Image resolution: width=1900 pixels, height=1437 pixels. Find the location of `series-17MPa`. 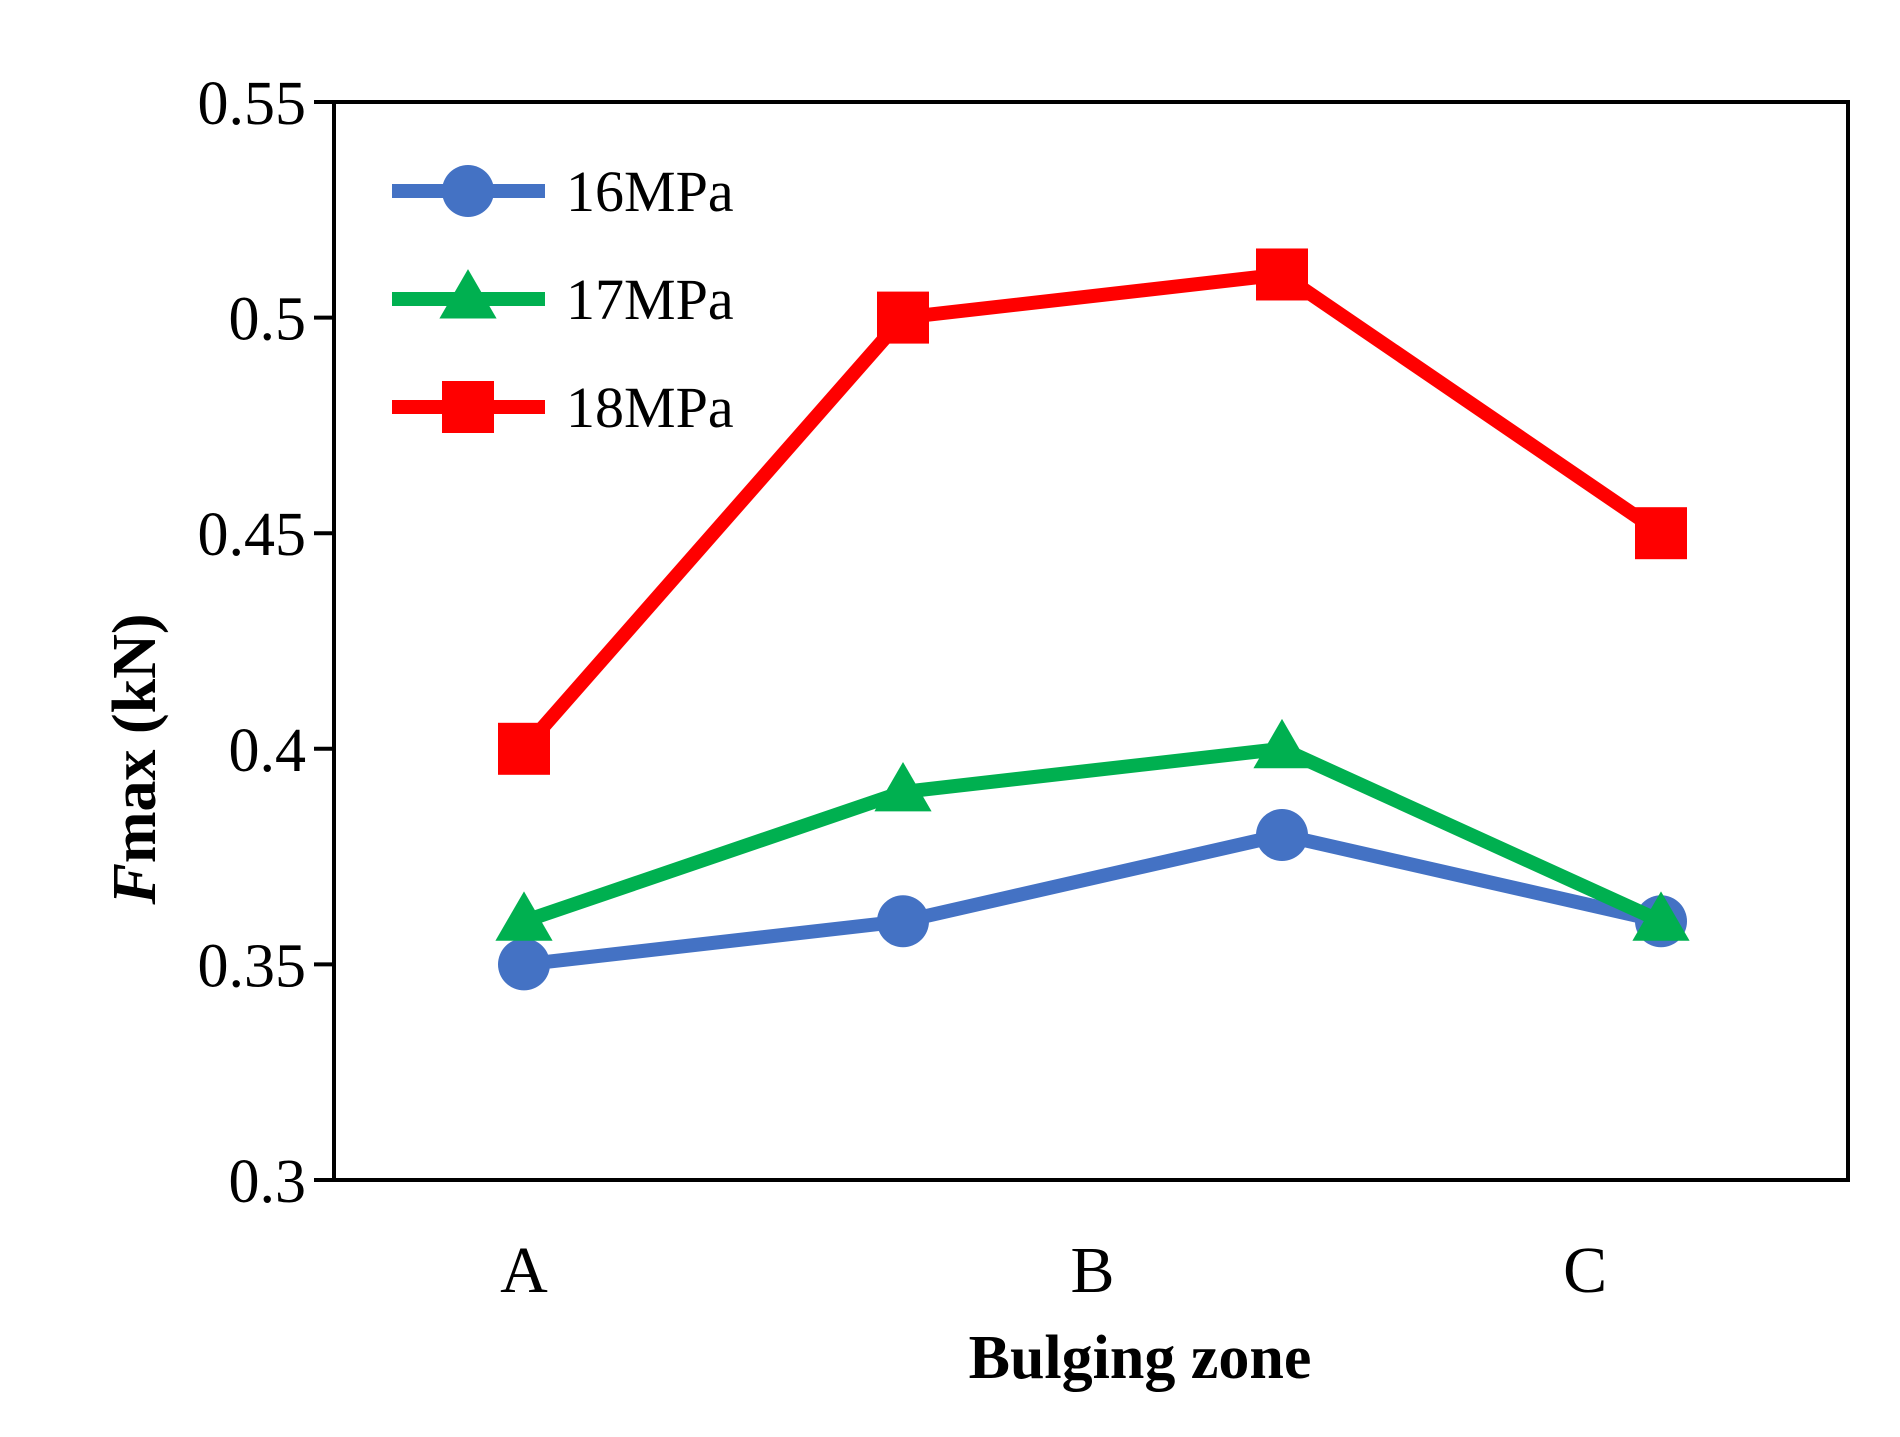

series-17MPa is located at coordinates (1092, 829).